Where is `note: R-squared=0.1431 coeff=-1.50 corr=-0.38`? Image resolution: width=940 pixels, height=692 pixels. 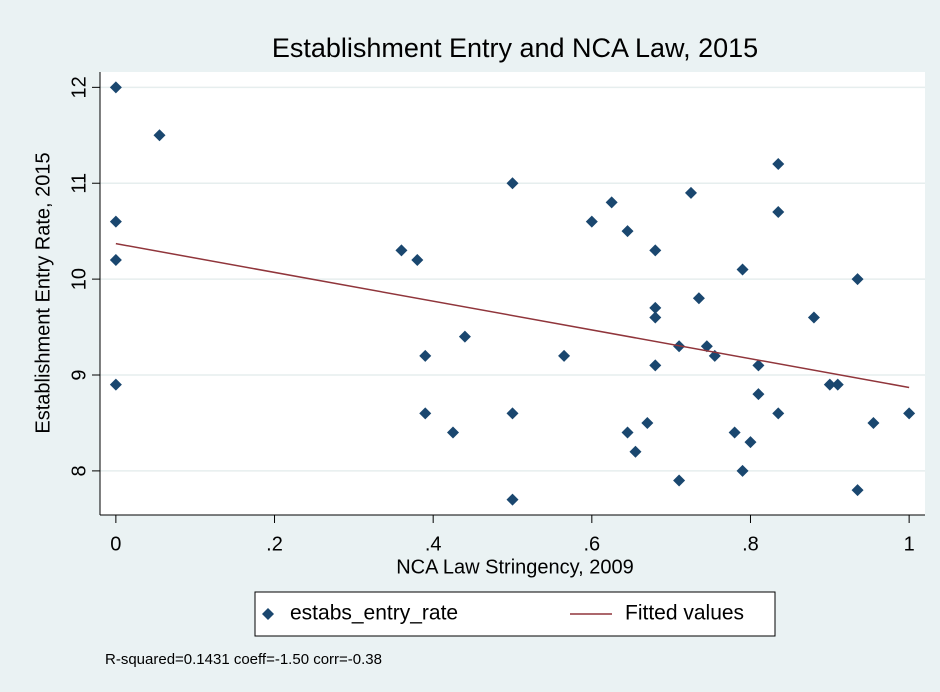 note: R-squared=0.1431 coeff=-1.50 corr=-0.38 is located at coordinates (243, 659).